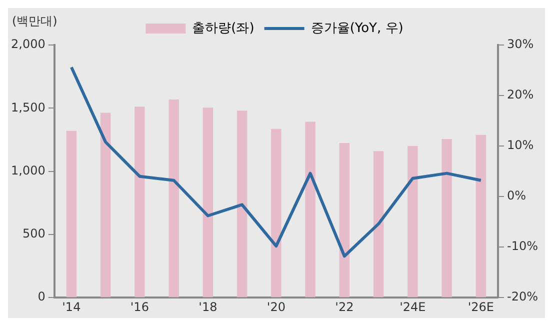 The image size is (553, 326). Describe the element at coordinates (520, 145) in the screenshot. I see `y2-tick-label: 10%` at that location.